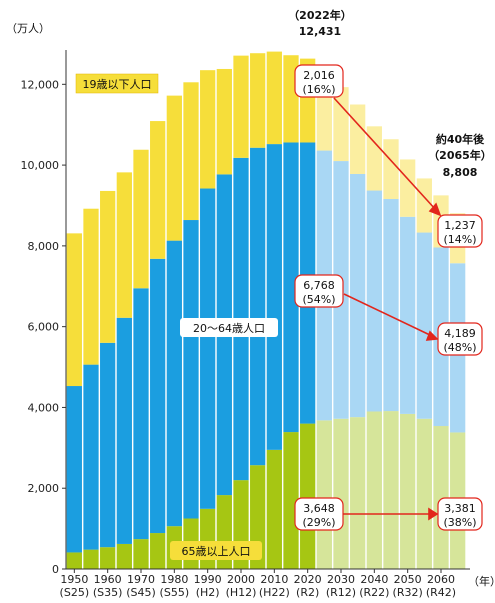 The width and height of the screenshot is (495, 603). Describe the element at coordinates (108, 579) in the screenshot. I see `x-tick-year: 1960` at that location.